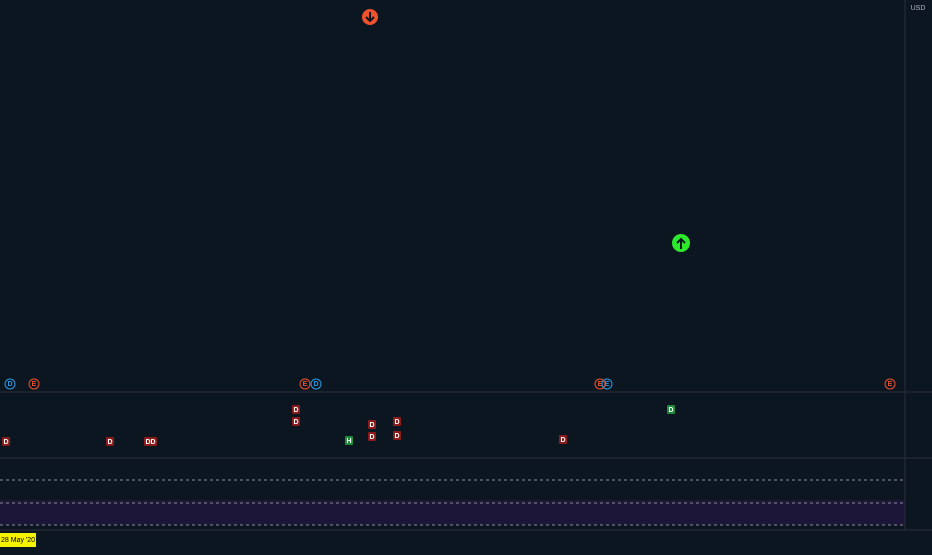 The height and width of the screenshot is (555, 932). What do you see at coordinates (348, 441) in the screenshot?
I see `marker: H` at bounding box center [348, 441].